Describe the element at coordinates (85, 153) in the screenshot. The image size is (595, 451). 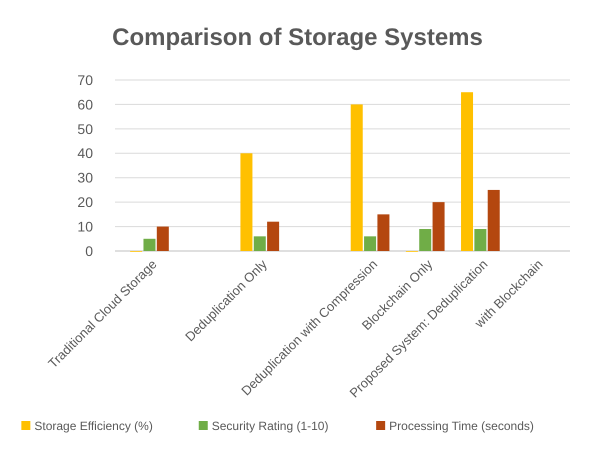
I see `y-tick-label: 40` at that location.